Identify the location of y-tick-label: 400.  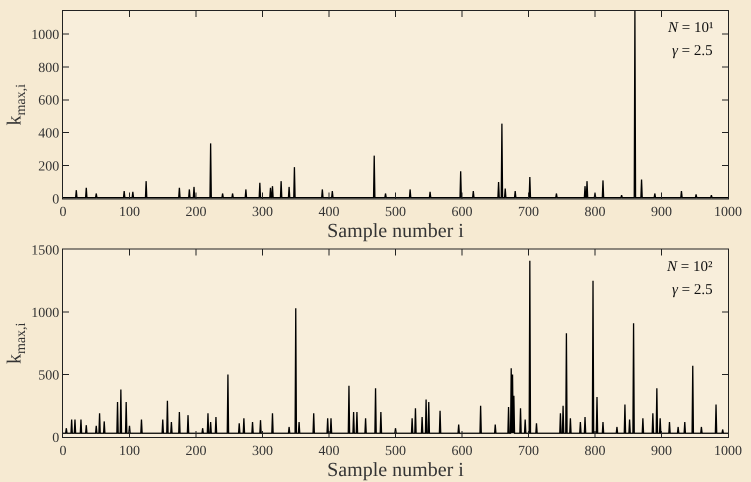
(49, 134).